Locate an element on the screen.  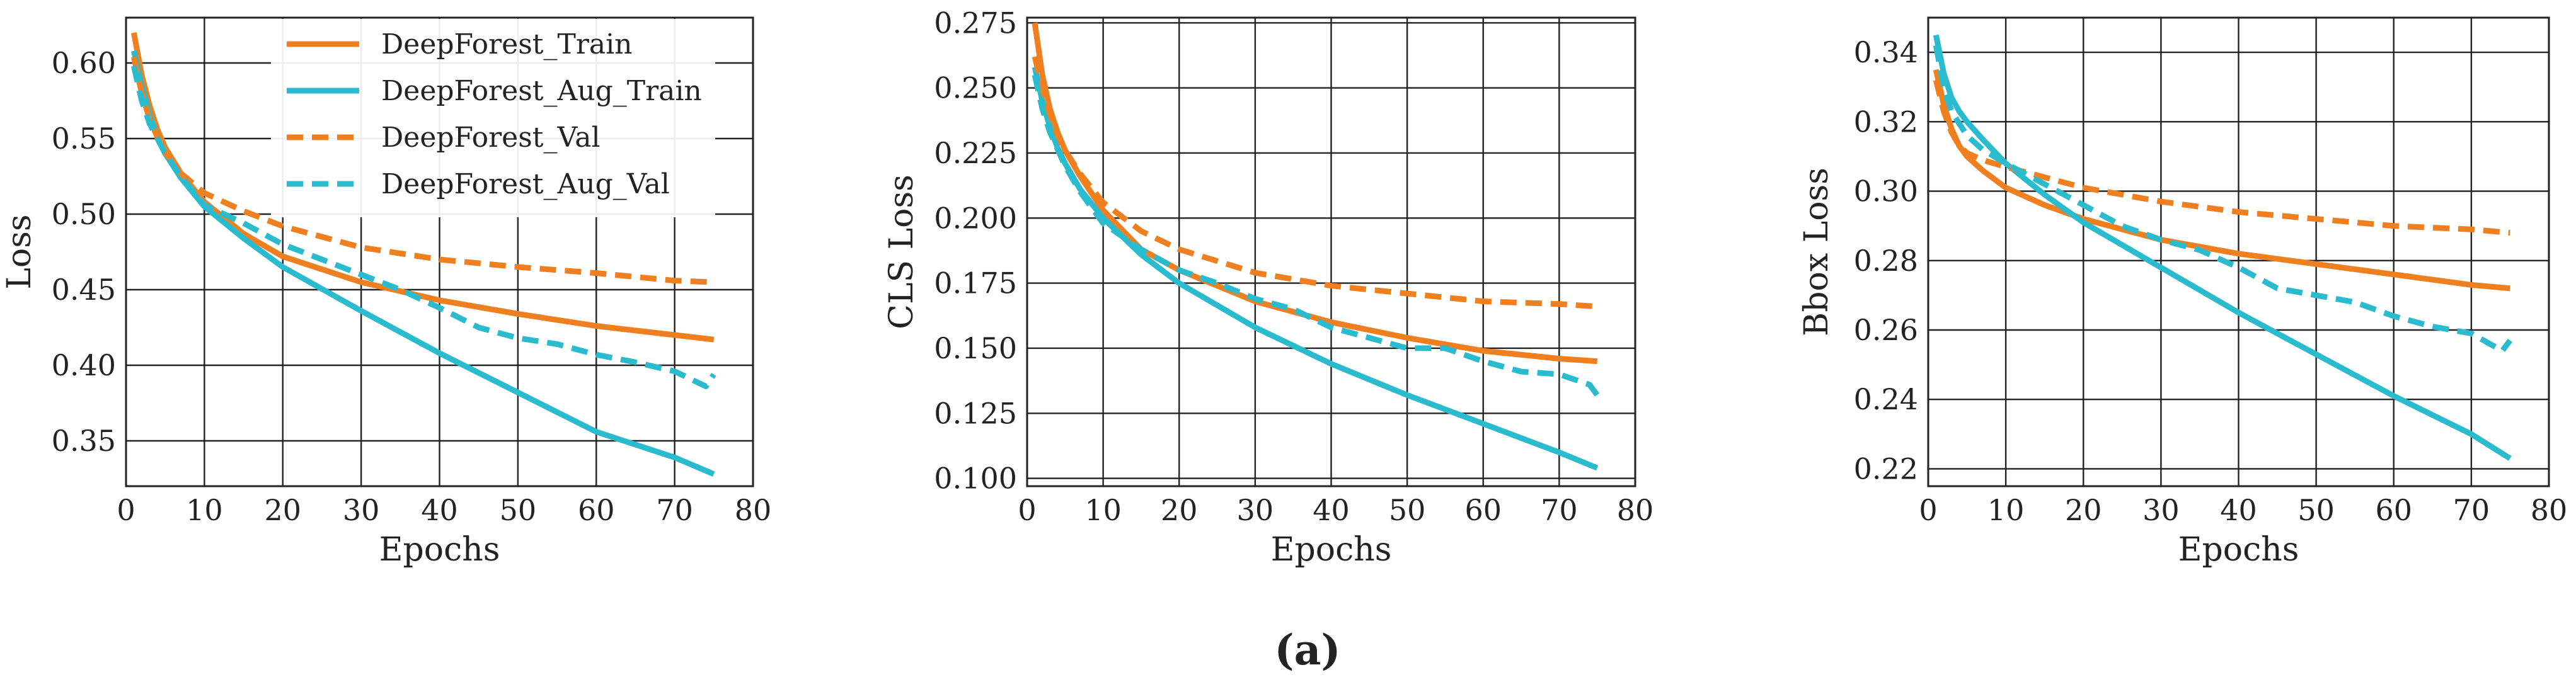
y-tick-label: 0.275 is located at coordinates (975, 23).